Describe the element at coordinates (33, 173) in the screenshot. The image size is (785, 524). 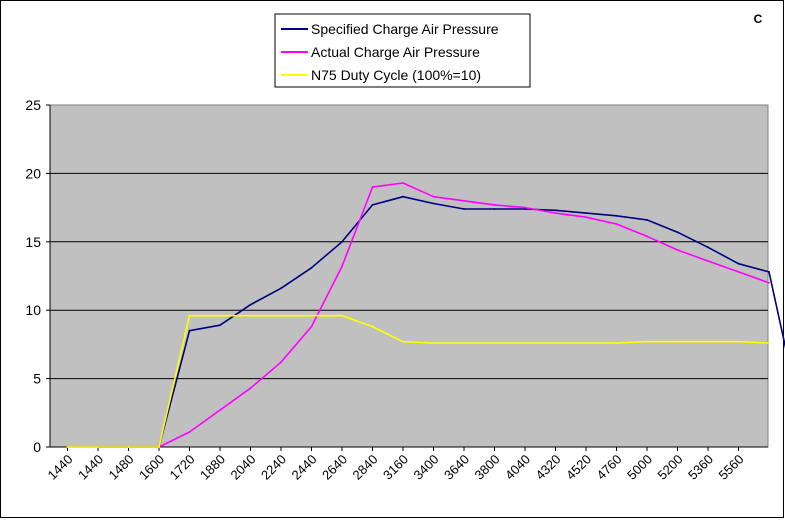
I see `y-tick-label: 20` at that location.